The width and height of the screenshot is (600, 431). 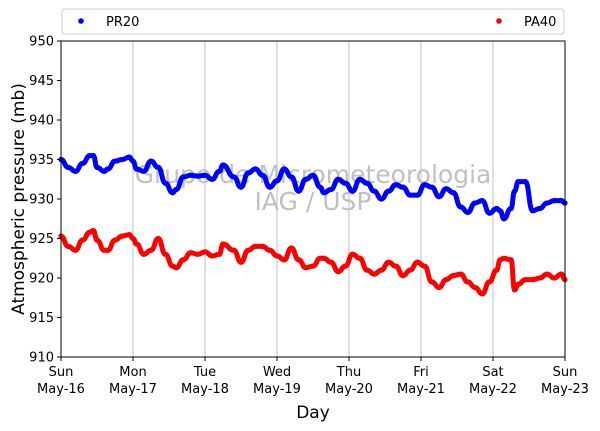 What do you see at coordinates (421, 389) in the screenshot?
I see `x-tick-date-label: May-21` at bounding box center [421, 389].